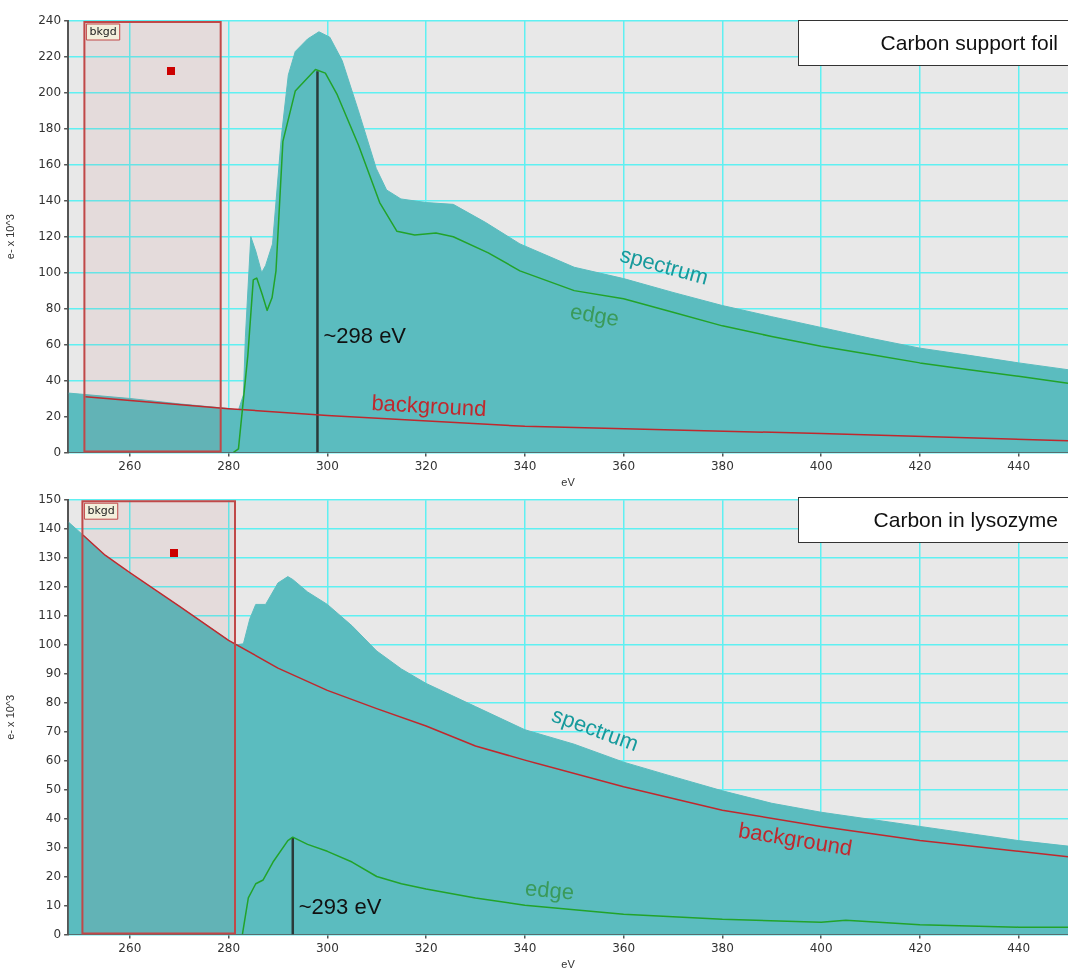 The image size is (1068, 972). Describe the element at coordinates (50, 92) in the screenshot. I see `y-tick-label: 200` at that location.